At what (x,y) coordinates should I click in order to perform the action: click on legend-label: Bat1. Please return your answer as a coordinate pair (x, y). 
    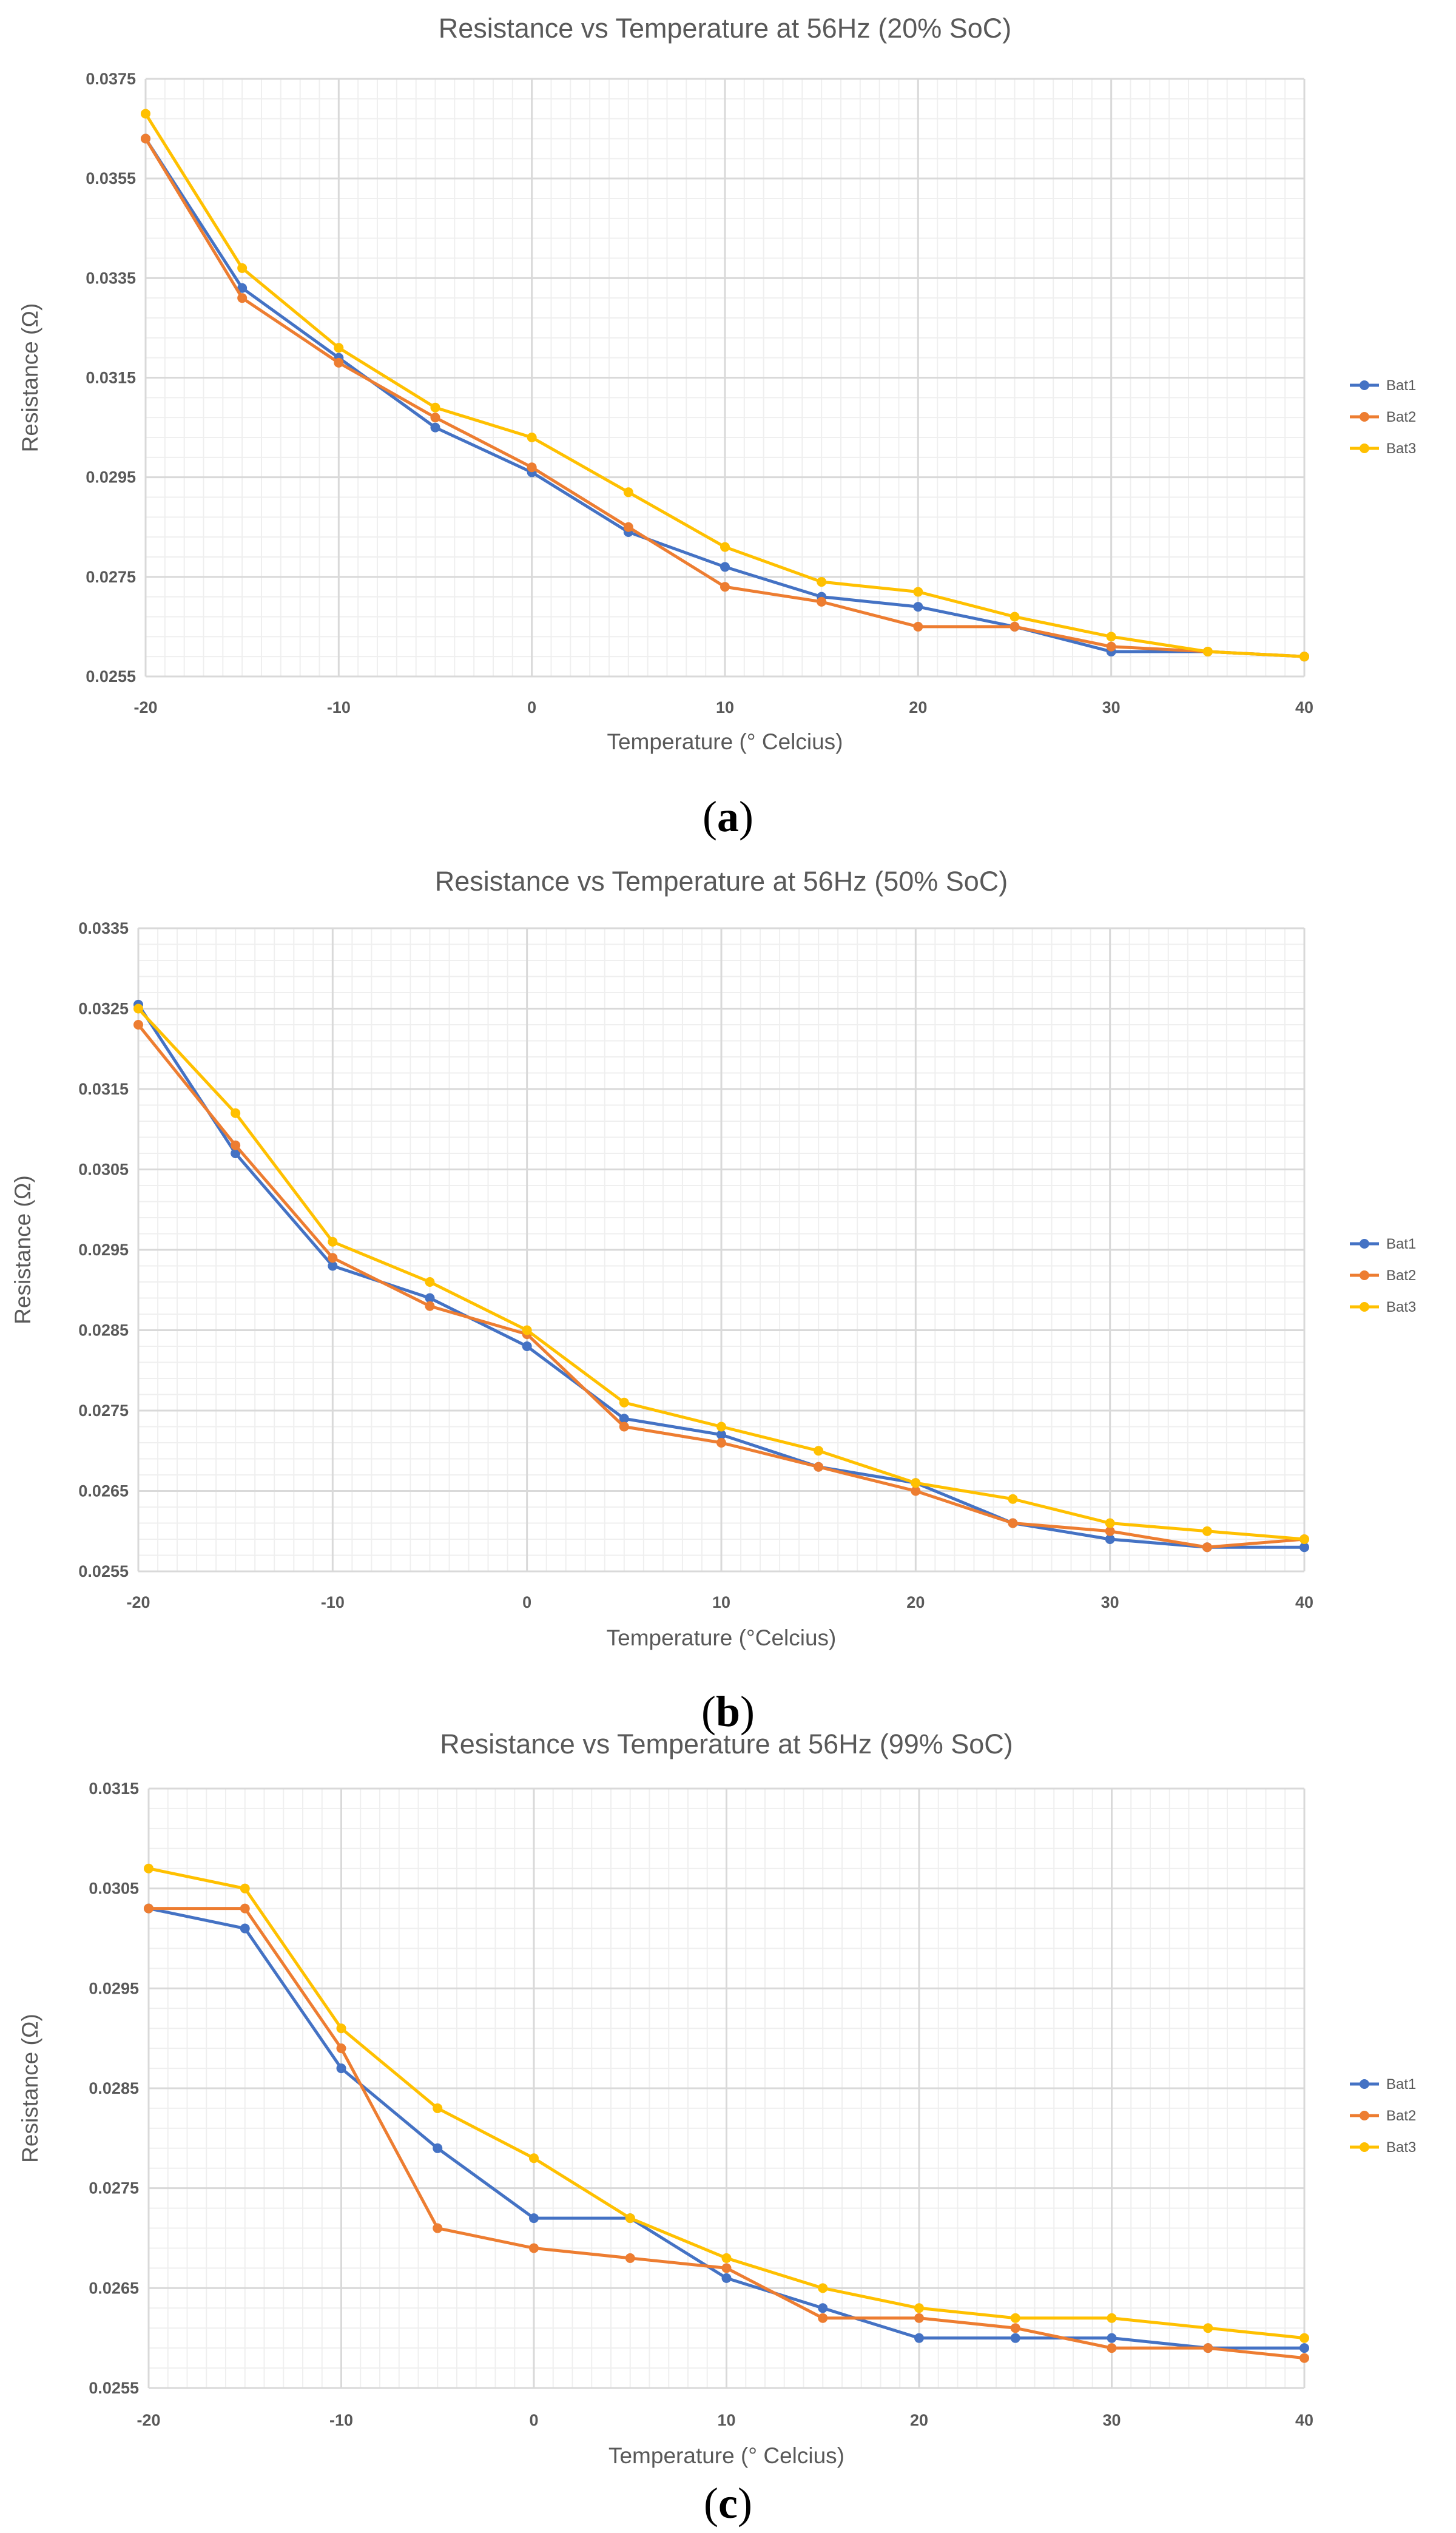
    Looking at the image, I should click on (1401, 1244).